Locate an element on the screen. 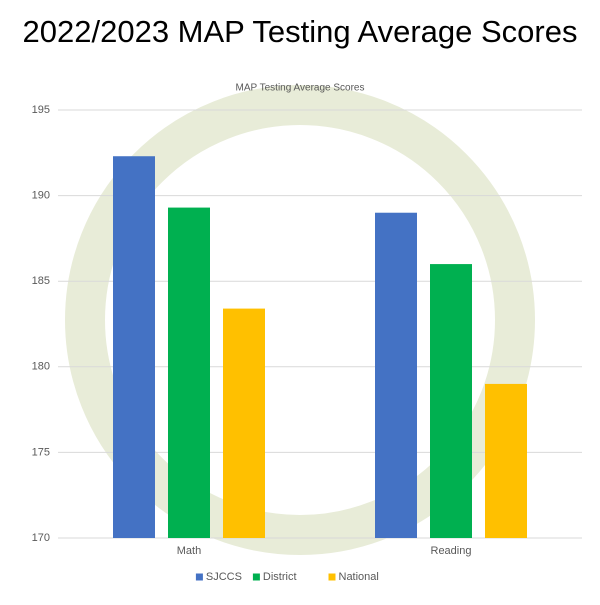 The image size is (600, 605). legend-label: District is located at coordinates (280, 577).